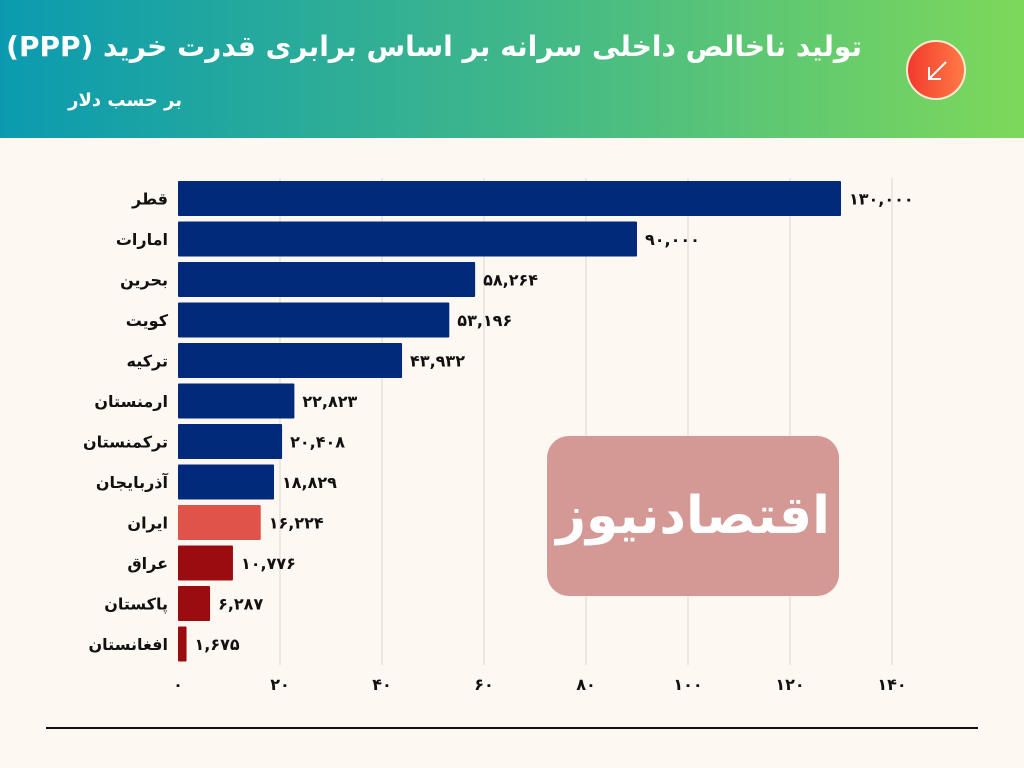  Describe the element at coordinates (881, 199) in the screenshot. I see `value-label: ۱۳۰,۰۰۰` at that location.